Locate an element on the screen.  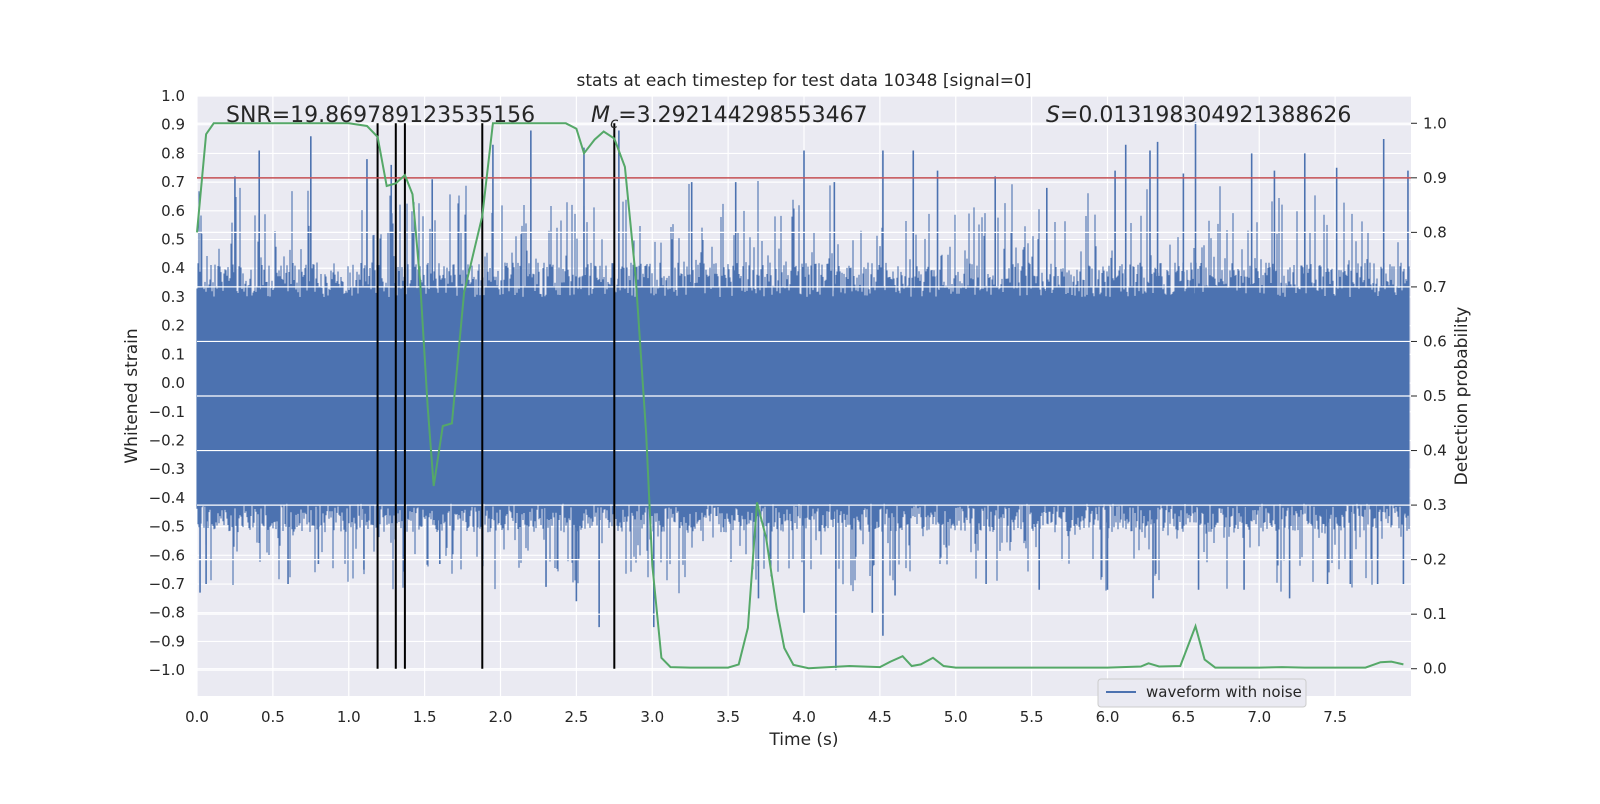
y-left-tick-label: 0.1 is located at coordinates (173, 354).